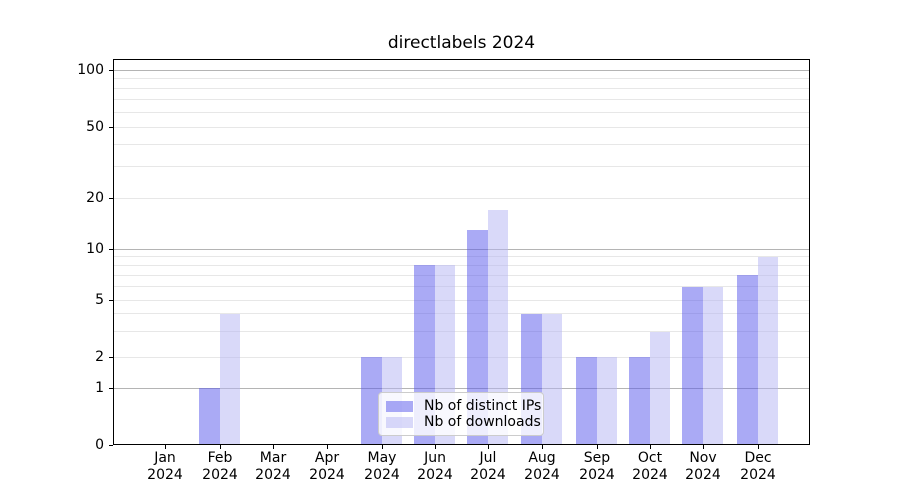 The image size is (900, 500). Describe the element at coordinates (639, 401) in the screenshot. I see `bar-distinct-ips-oct` at that location.